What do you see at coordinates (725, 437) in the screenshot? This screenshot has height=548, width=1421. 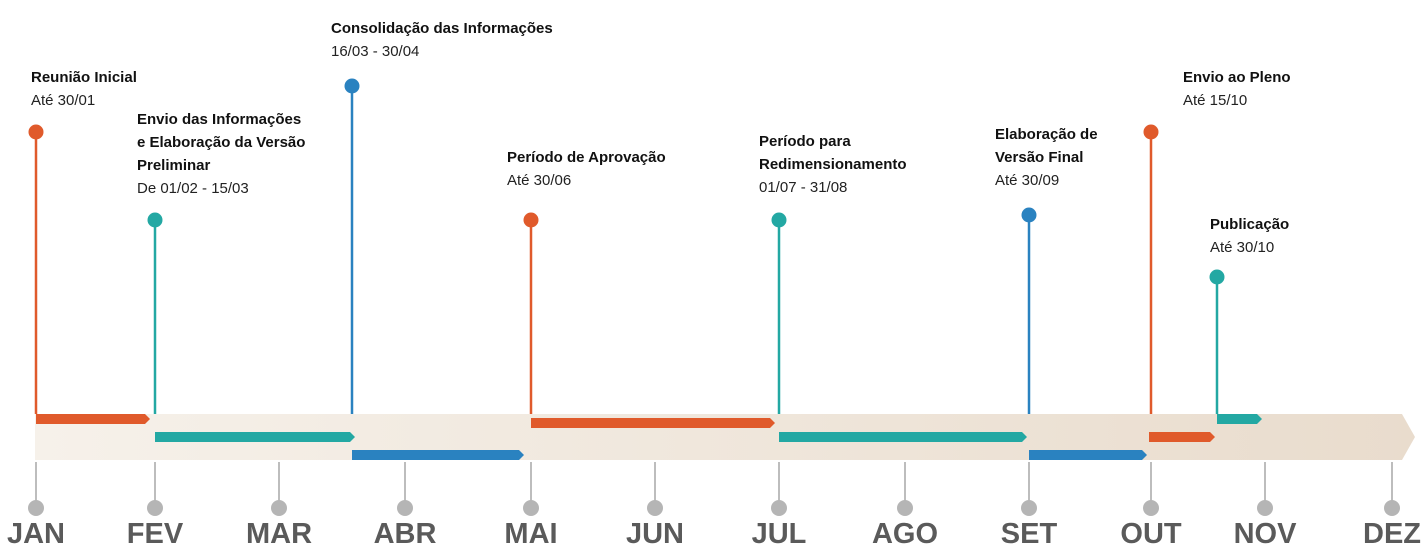 I see `timeline-band` at bounding box center [725, 437].